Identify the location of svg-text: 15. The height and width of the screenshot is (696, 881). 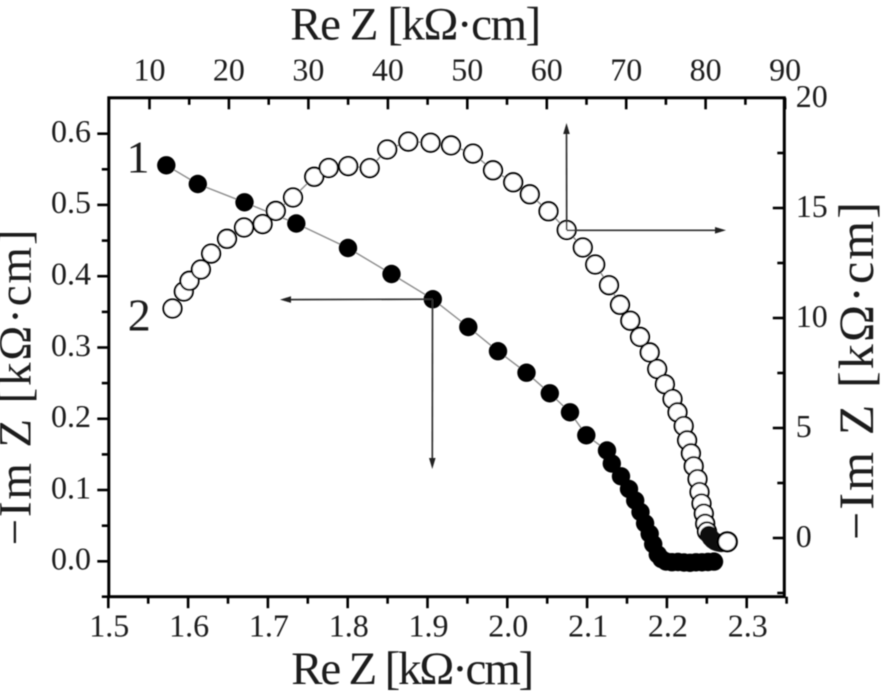
(812, 206).